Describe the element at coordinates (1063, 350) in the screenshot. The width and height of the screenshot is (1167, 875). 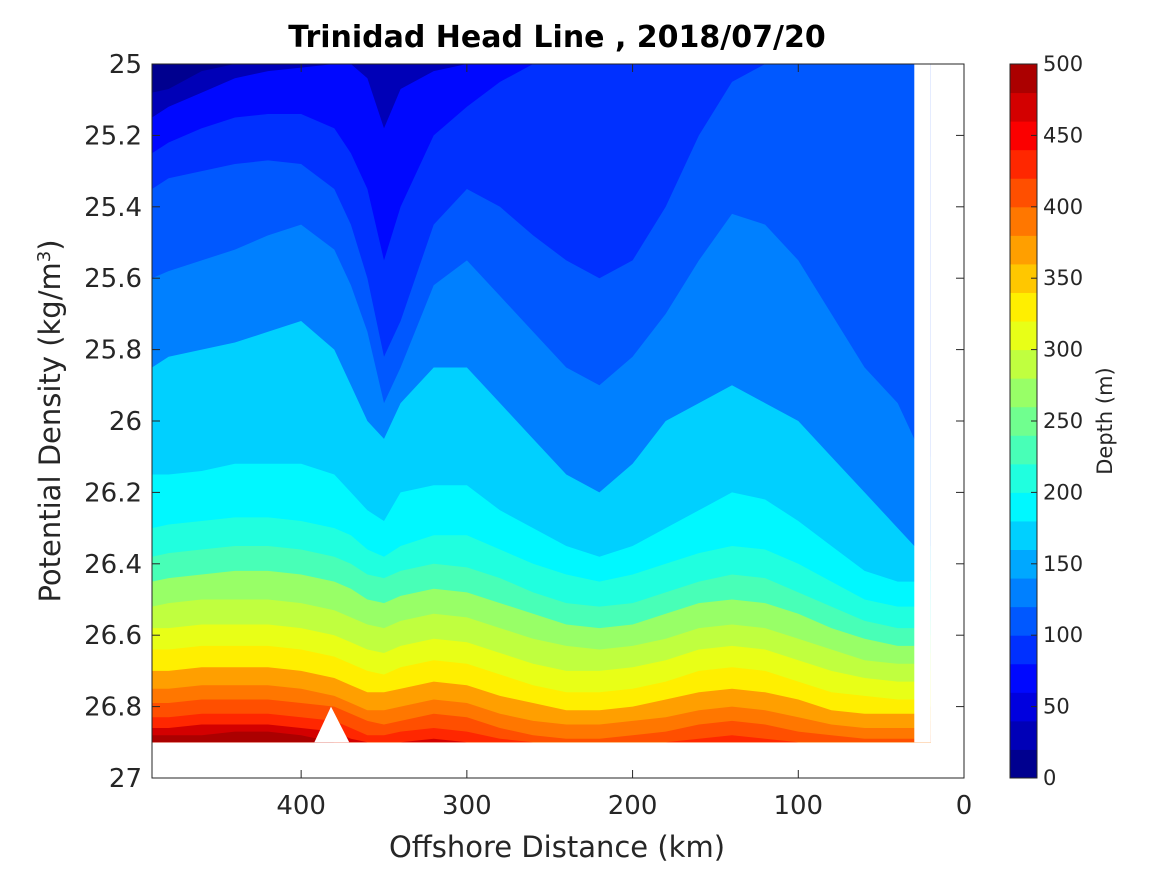
I see `colorbar-tick-label: 300` at that location.